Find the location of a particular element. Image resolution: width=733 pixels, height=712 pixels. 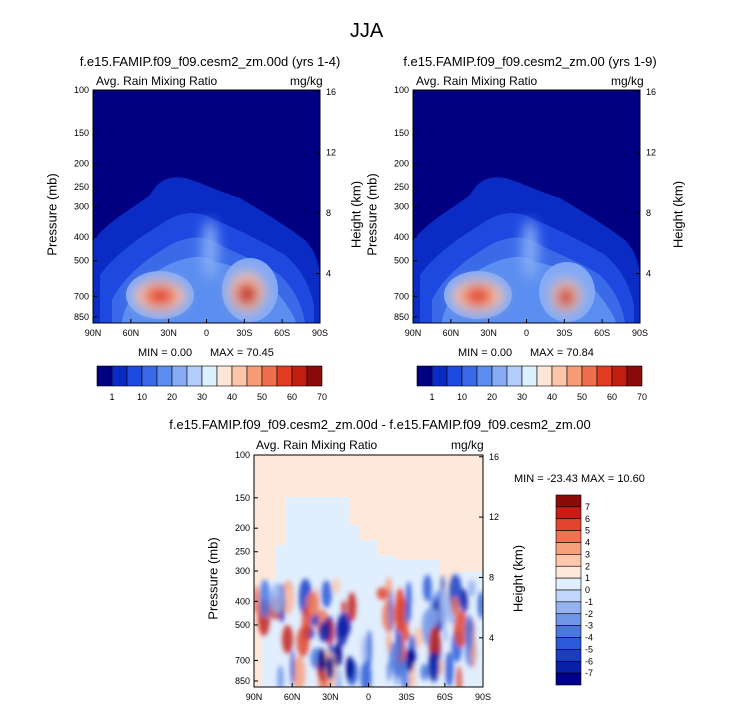

p3-ytick-label: 700 is located at coordinates (242, 660).